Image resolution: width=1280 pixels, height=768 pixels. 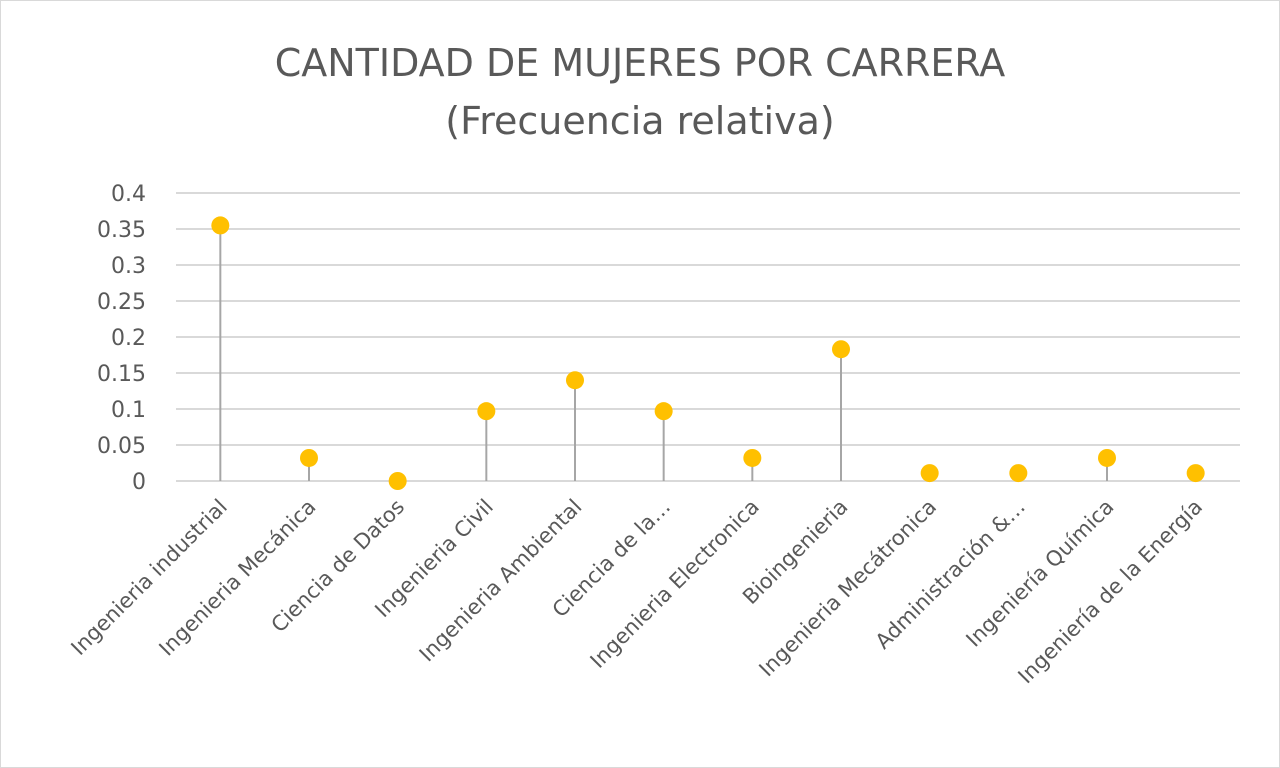 What do you see at coordinates (675, 584) in the screenshot?
I see `x-tick-label: Ingenieria Electronica` at bounding box center [675, 584].